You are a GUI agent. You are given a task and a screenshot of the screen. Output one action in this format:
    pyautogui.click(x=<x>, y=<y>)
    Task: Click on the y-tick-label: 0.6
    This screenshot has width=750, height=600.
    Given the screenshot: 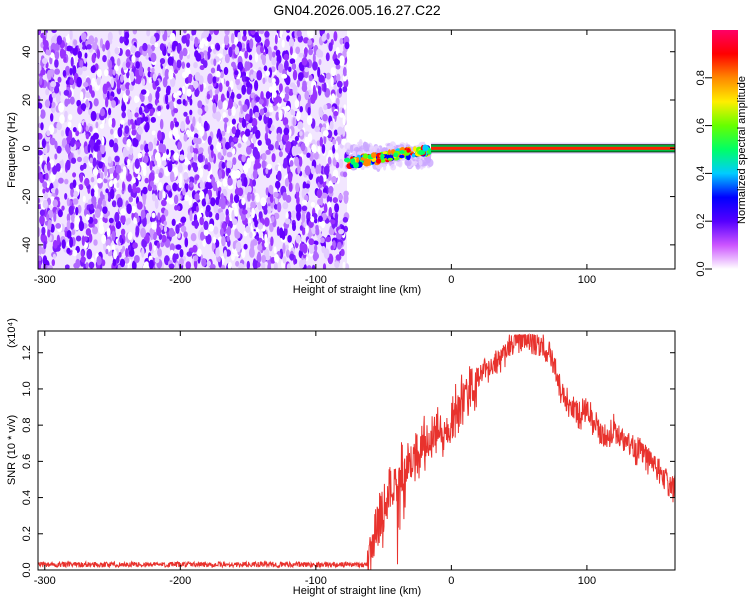 What is the action you would take?
    pyautogui.click(x=27, y=461)
    